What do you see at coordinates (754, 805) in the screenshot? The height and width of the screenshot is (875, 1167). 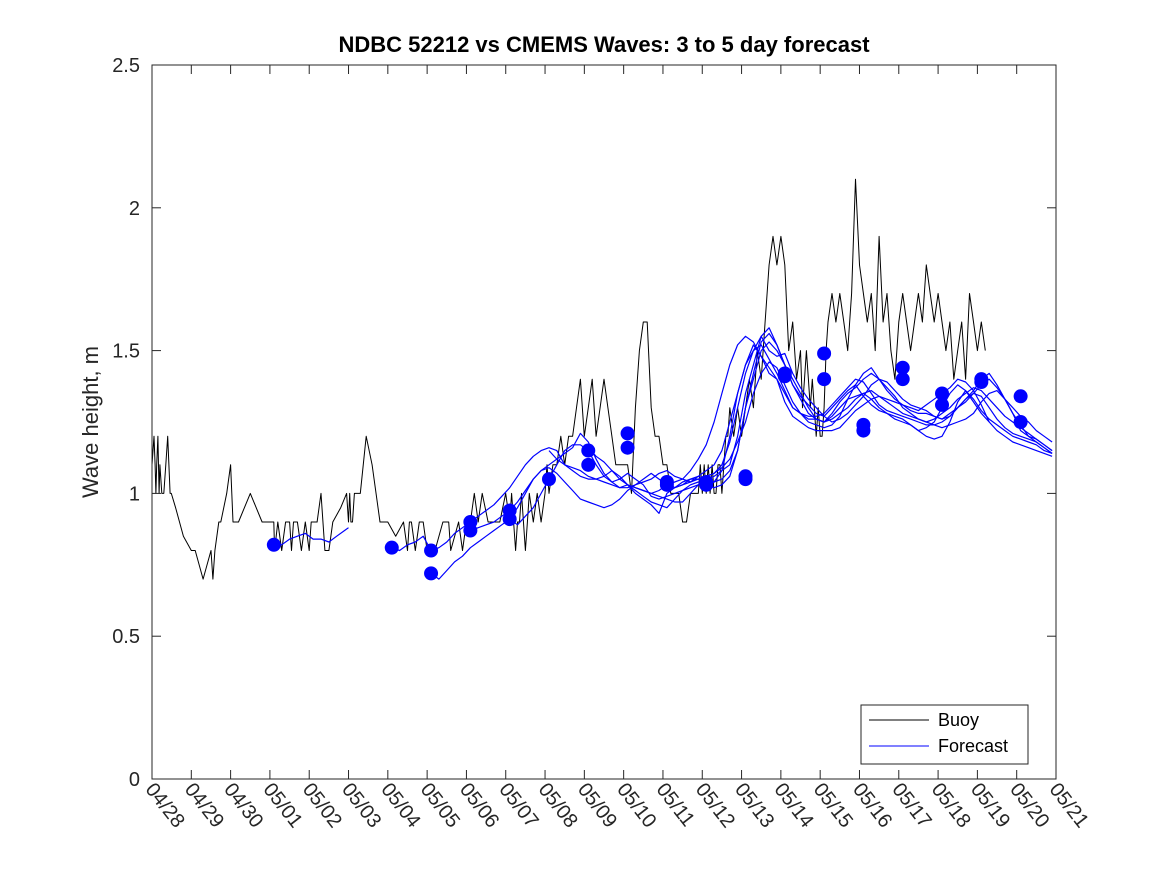 I see `x-tick-label: 05/13` at bounding box center [754, 805].